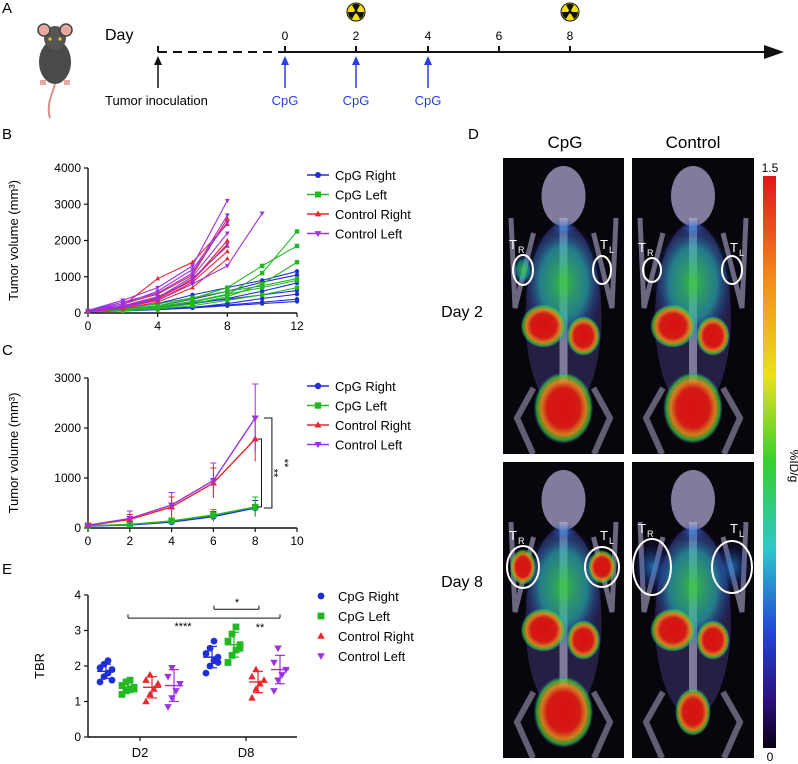 This screenshot has width=798, height=764. What do you see at coordinates (237, 603) in the screenshot?
I see `significance-label: *` at bounding box center [237, 603].